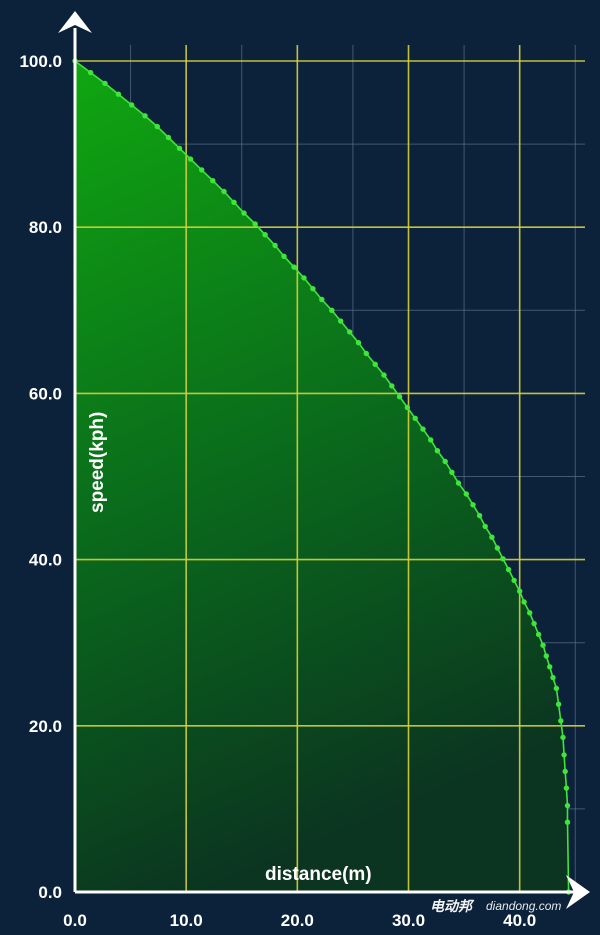 The height and width of the screenshot is (935, 600). I want to click on y-axis-arrow, so click(75, 22).